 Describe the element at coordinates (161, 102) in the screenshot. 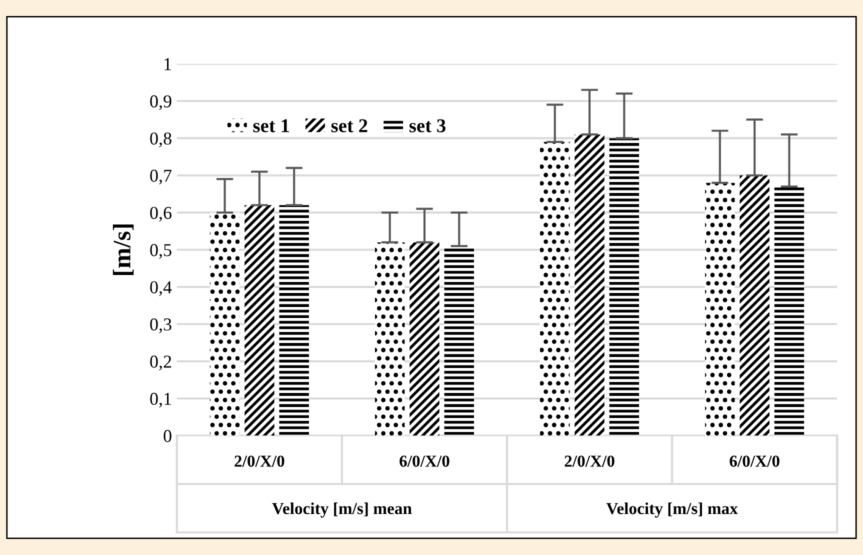

I see `y-tick-label: 0,9` at that location.